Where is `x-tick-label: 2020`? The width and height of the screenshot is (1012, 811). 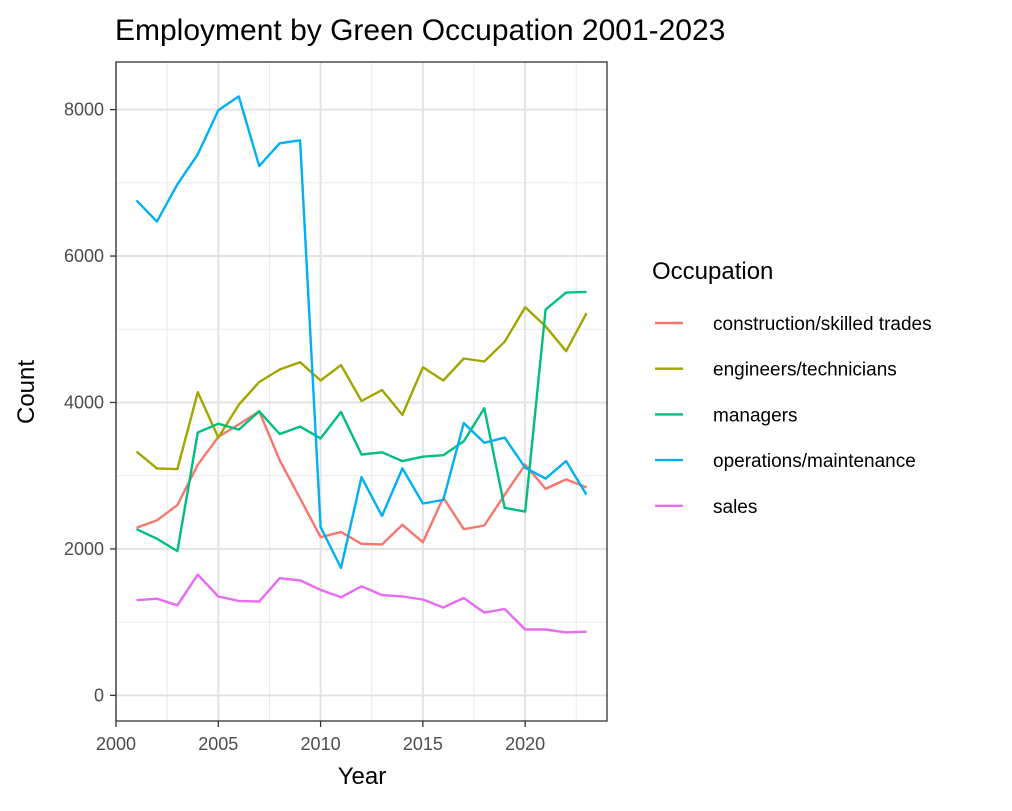
x-tick-label: 2020 is located at coordinates (525, 744).